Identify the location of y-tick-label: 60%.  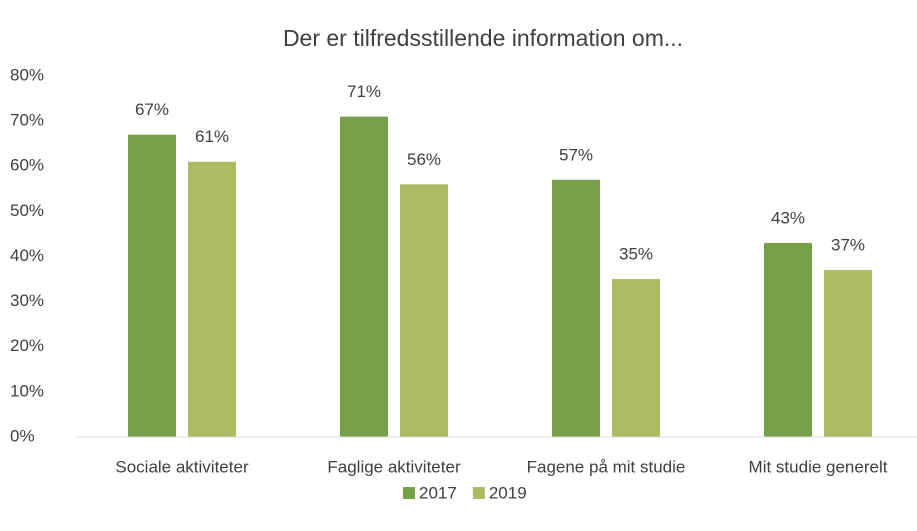
(27, 165).